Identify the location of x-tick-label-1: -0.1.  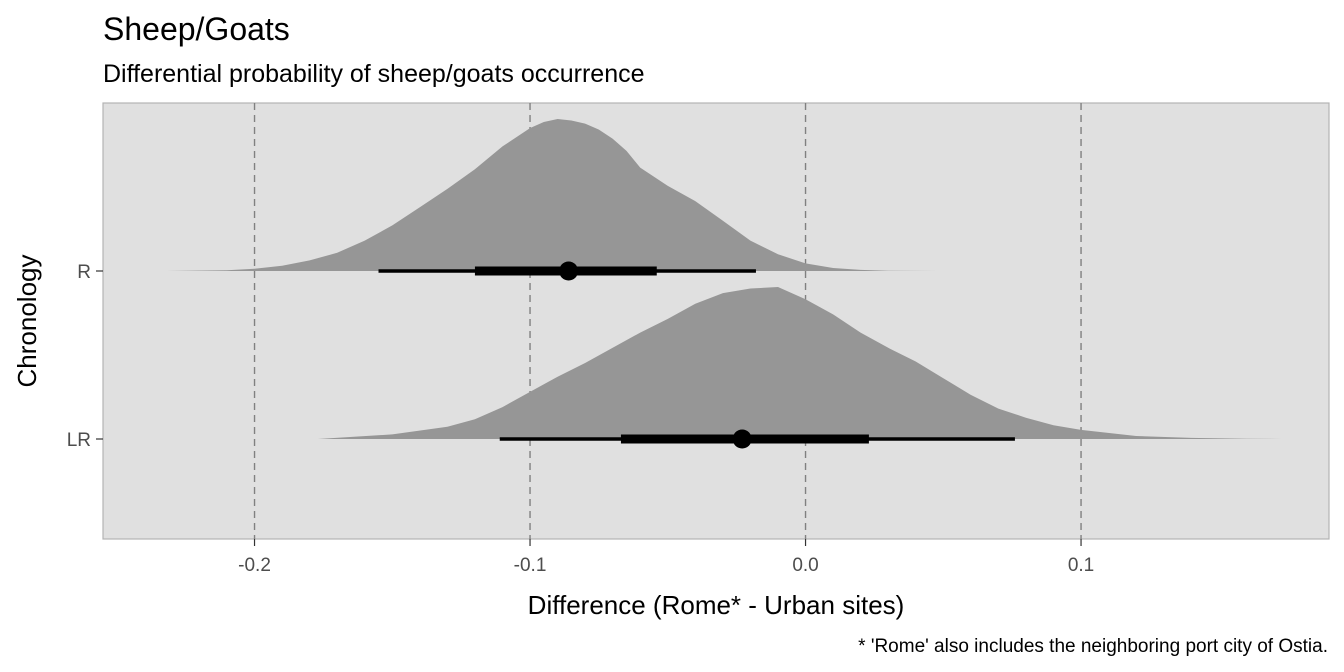
(530, 565).